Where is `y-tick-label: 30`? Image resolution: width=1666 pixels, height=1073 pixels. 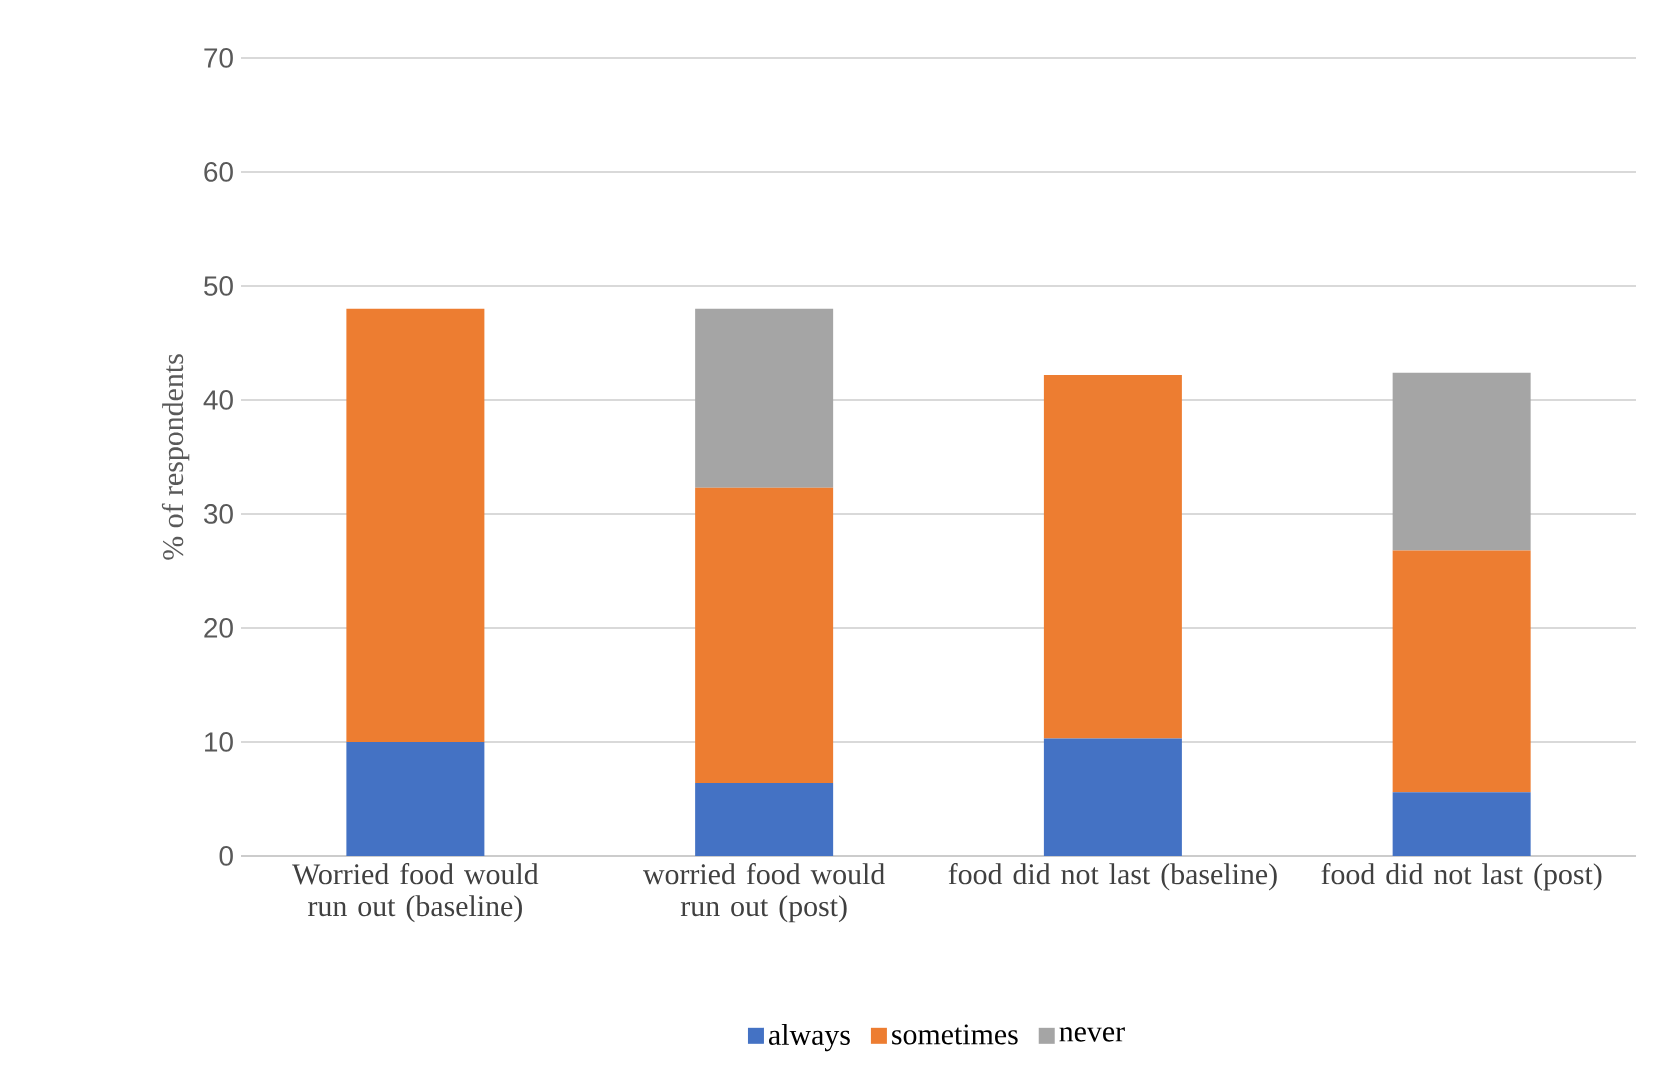
y-tick-label: 30 is located at coordinates (218, 514).